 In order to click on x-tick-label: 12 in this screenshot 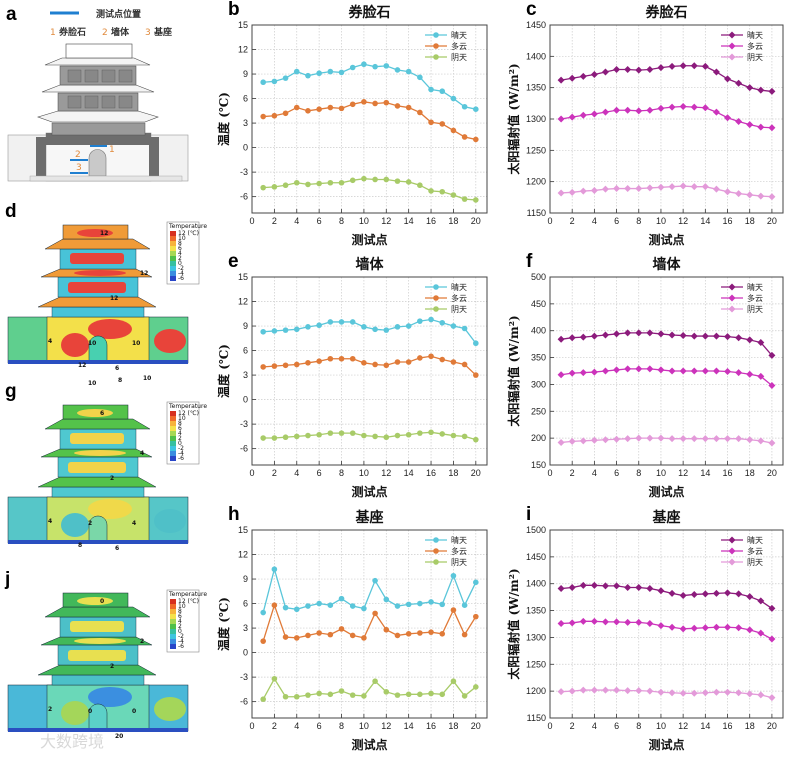, I will do `click(683, 726)`.